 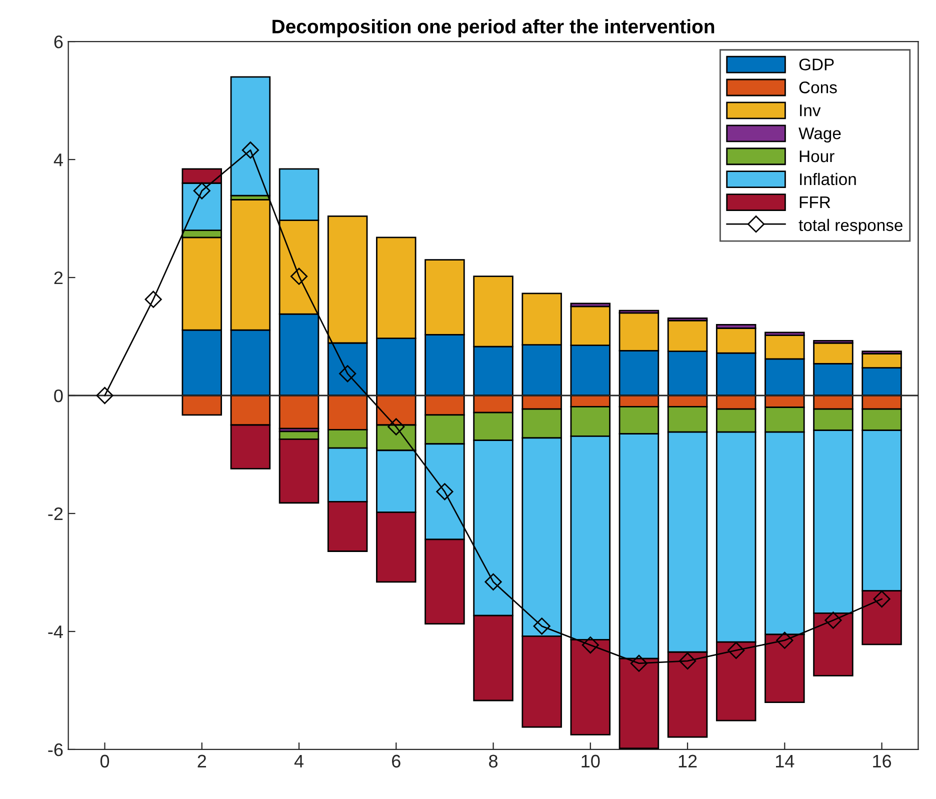 I want to click on y-tick-label: 2, so click(x=58, y=277).